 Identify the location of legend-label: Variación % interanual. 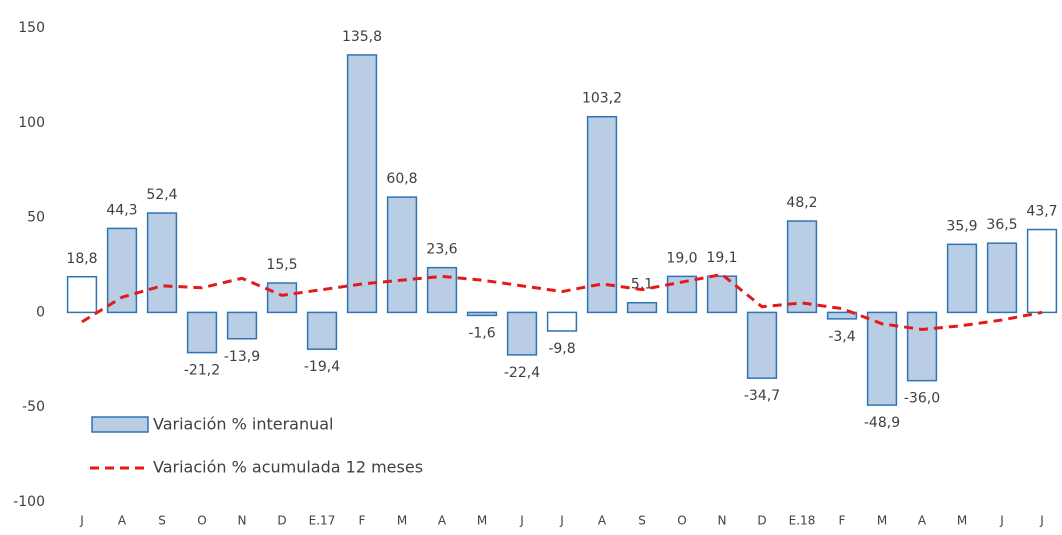
(243, 424).